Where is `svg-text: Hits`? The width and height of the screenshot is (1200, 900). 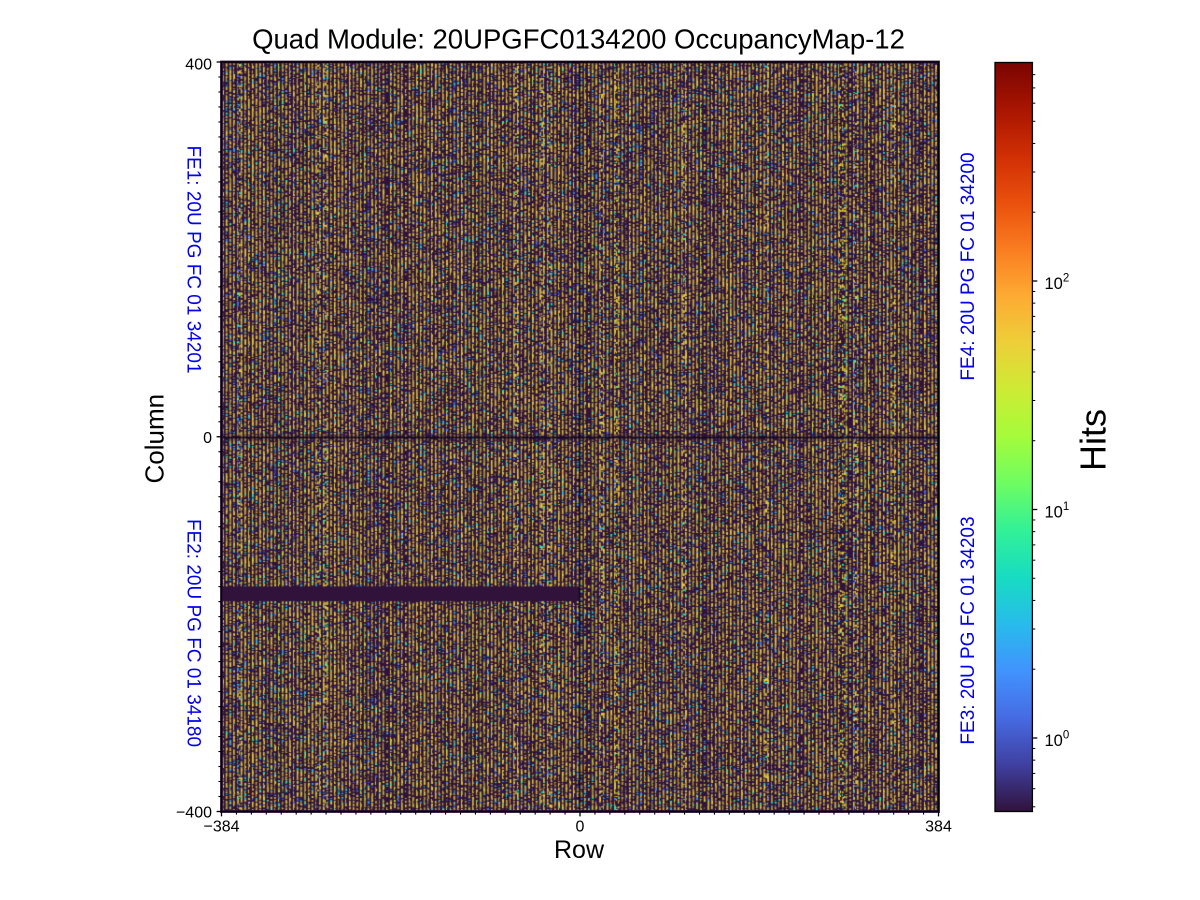
svg-text: Hits is located at coordinates (1093, 440).